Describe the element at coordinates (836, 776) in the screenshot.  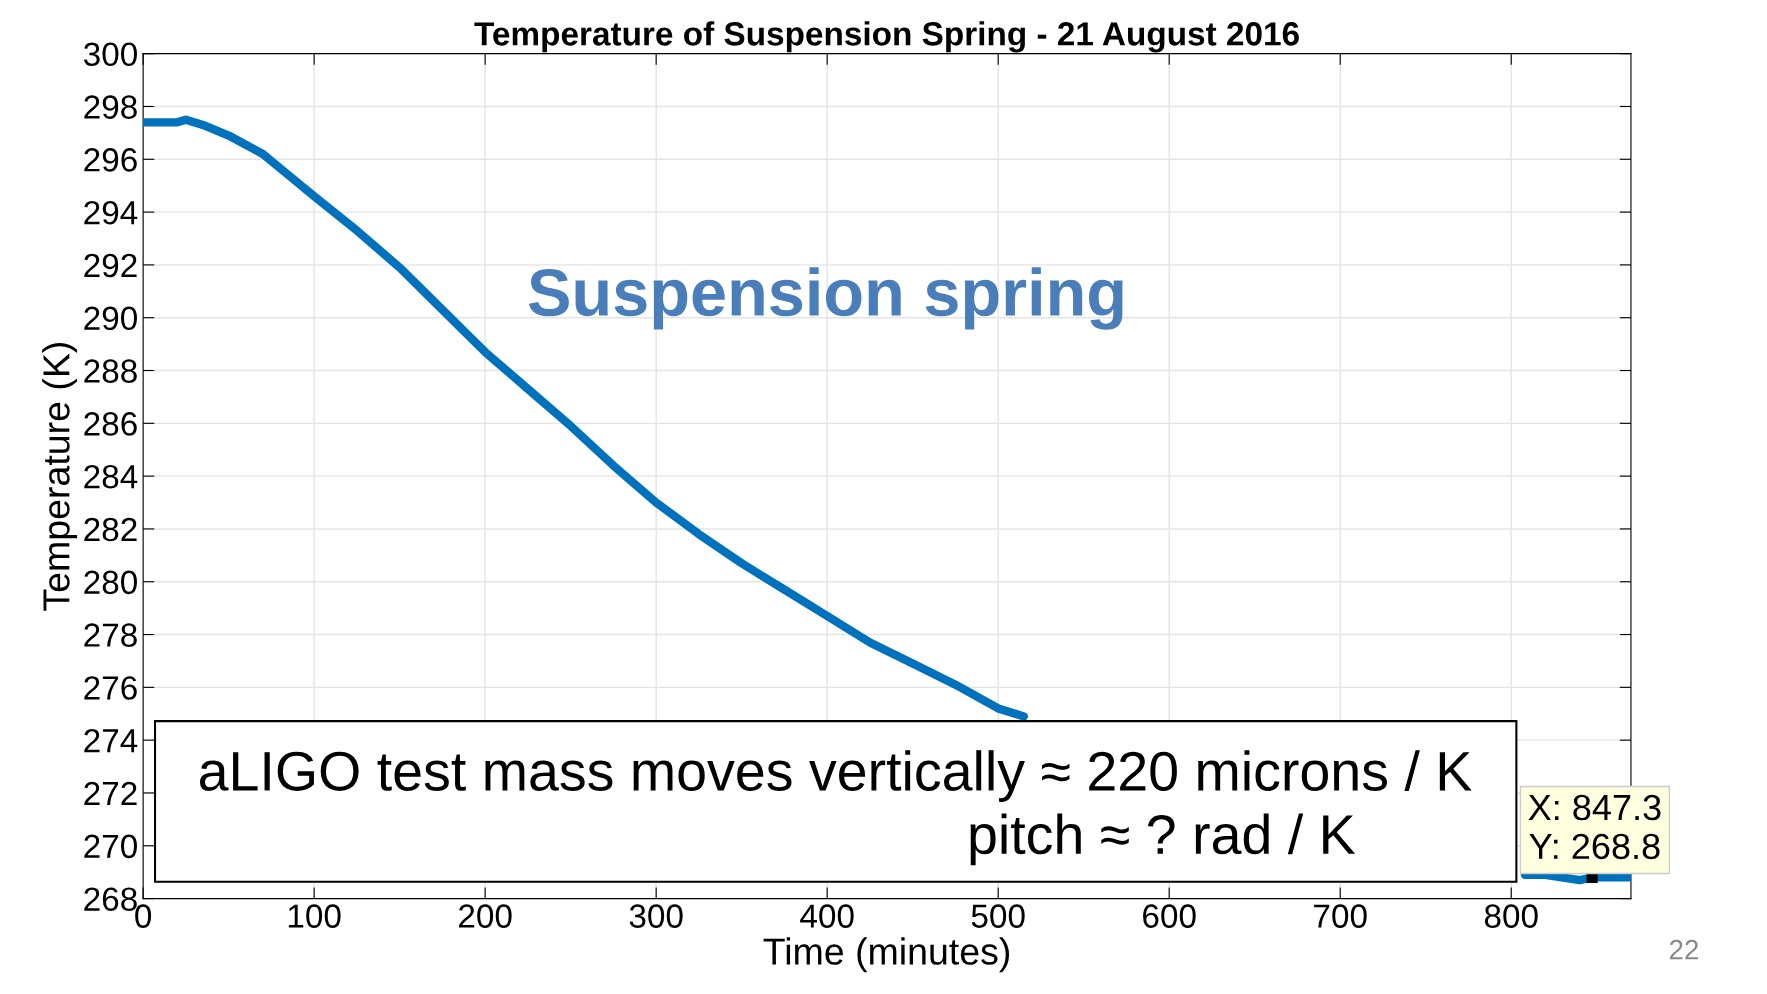
I see `annotation: aLIGO test mass moves vertically ≈ 220 microns / K` at that location.